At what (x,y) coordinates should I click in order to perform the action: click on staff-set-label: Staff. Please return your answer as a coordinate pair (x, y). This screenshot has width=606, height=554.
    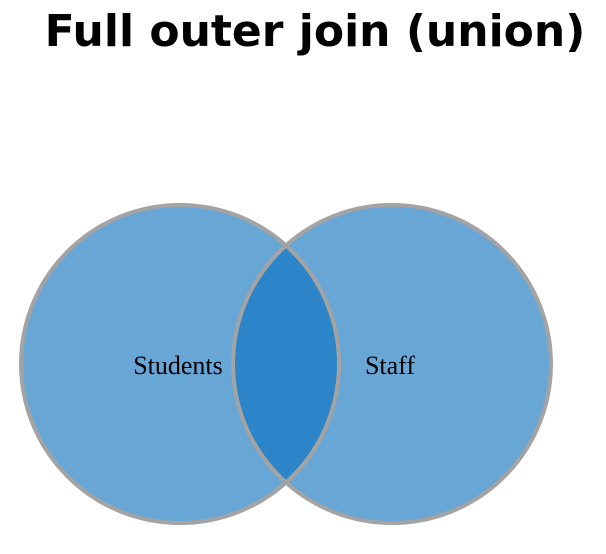
    Looking at the image, I should click on (390, 365).